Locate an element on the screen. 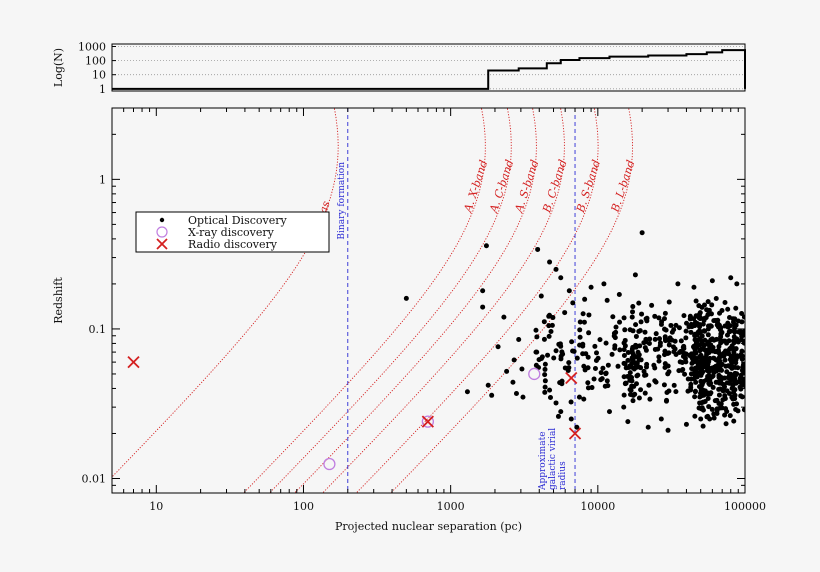 The width and height of the screenshot is (820, 572). legend-entry: X-ray discovery is located at coordinates (215, 232).